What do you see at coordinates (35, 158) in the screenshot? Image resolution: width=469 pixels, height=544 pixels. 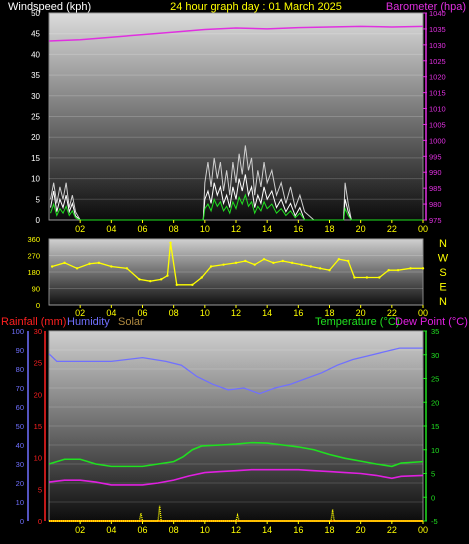 I see `wind-tick-label: 15` at bounding box center [35, 158].